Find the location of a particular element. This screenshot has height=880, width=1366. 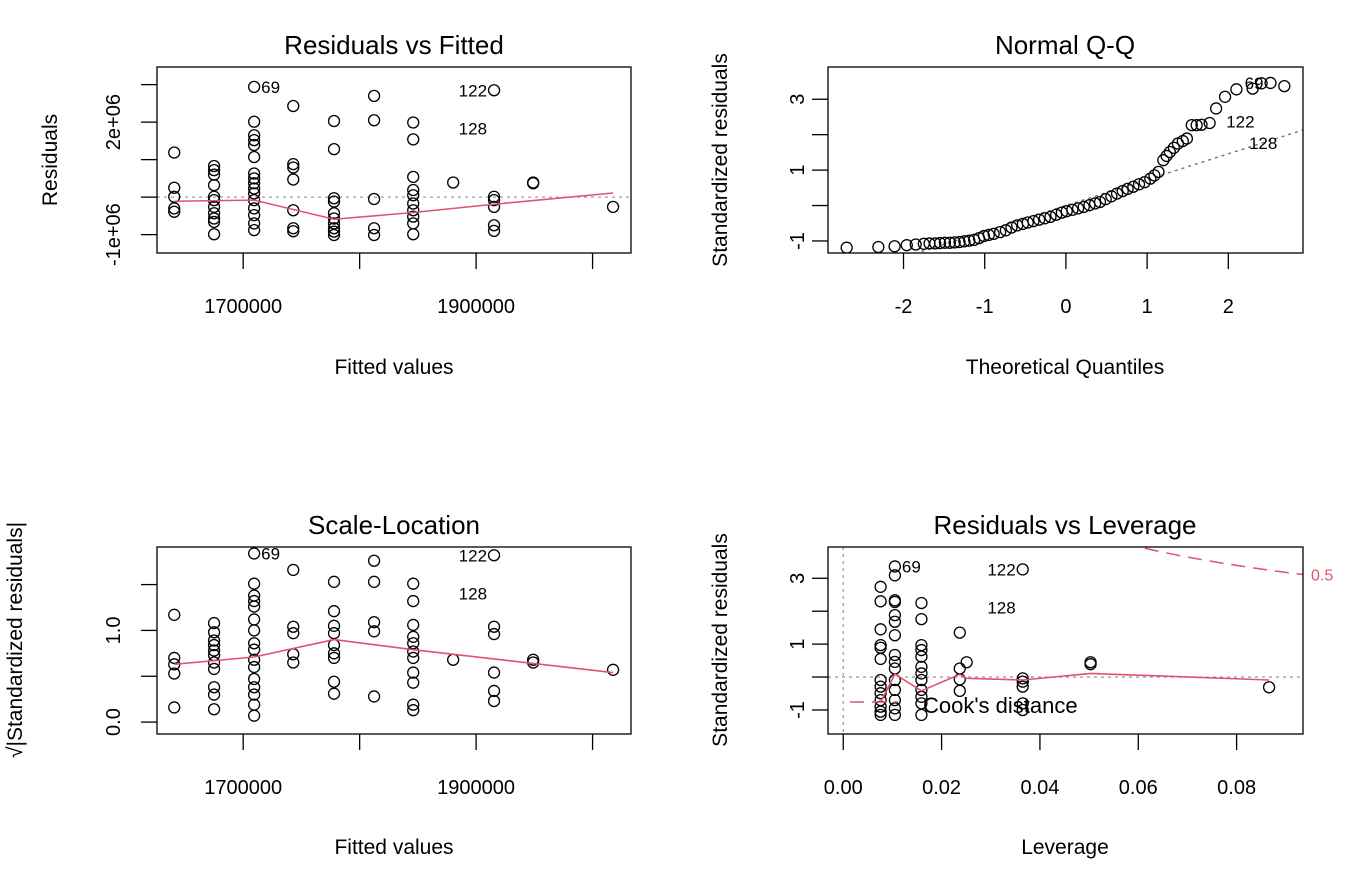

x-tick-label: 0.00 is located at coordinates (843, 788).